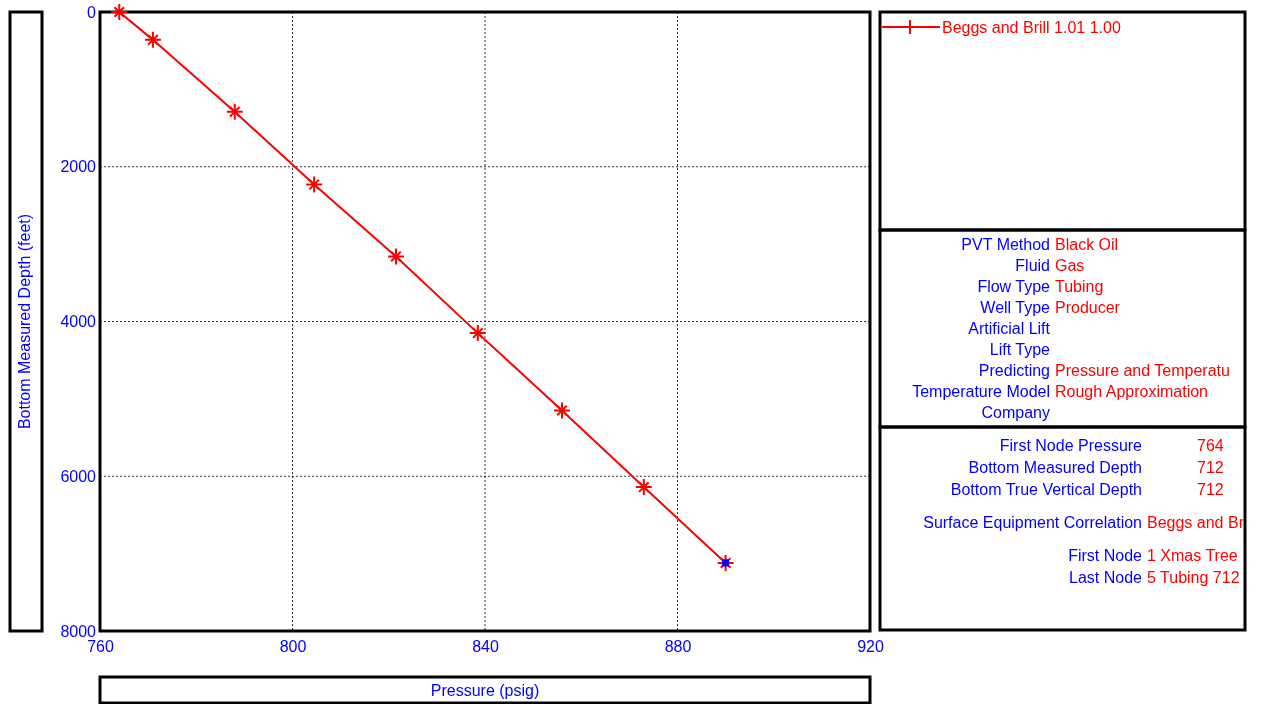  I want to click on text: First Node, so click(1105, 555).